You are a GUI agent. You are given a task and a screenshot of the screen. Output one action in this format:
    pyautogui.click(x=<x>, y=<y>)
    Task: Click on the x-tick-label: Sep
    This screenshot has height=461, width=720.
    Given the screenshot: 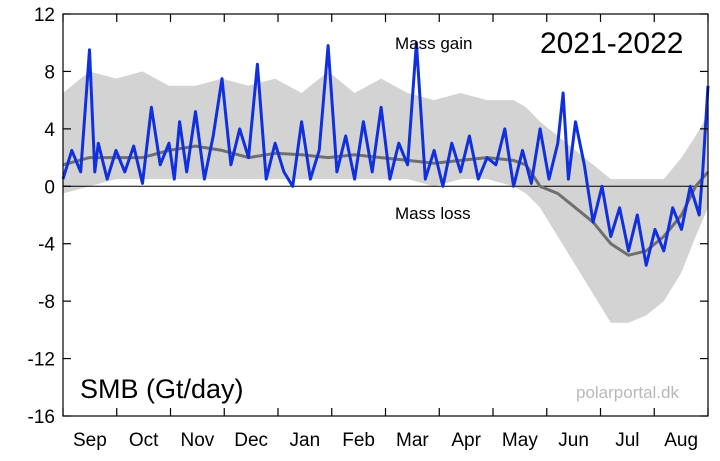 What is the action you would take?
    pyautogui.click(x=90, y=440)
    